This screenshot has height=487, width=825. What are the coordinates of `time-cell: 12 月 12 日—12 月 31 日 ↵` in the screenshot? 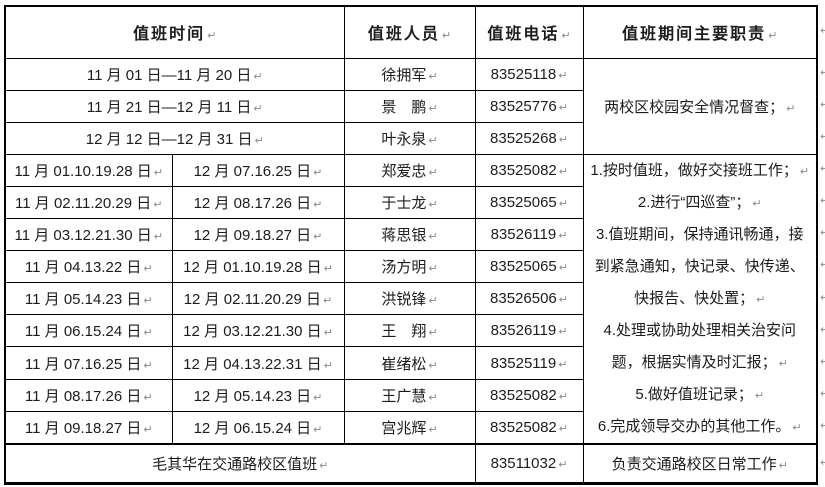 It's located at (174, 138).